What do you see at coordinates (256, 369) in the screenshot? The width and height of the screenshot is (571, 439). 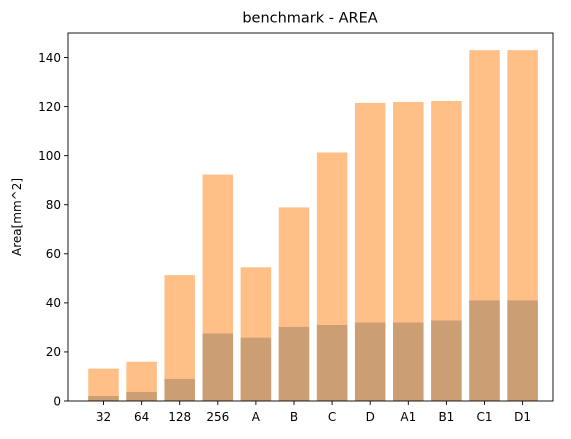 I see `bar-series2-A` at bounding box center [256, 369].